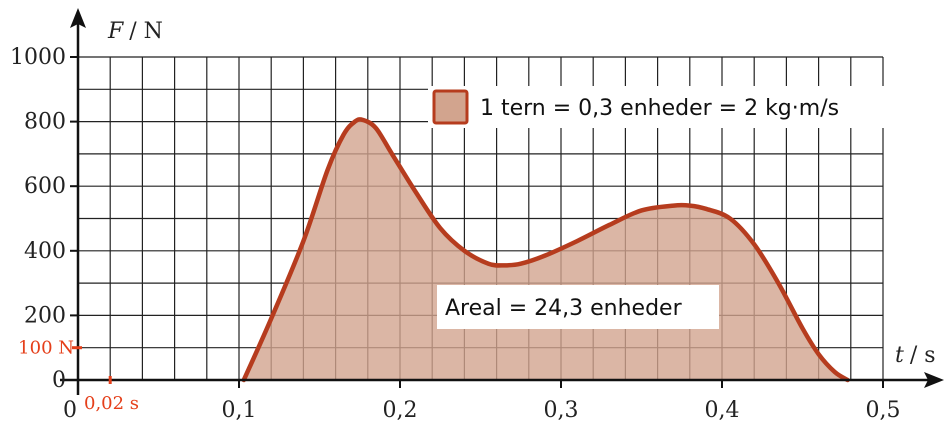 The width and height of the screenshot is (948, 430). Describe the element at coordinates (400, 410) in the screenshot. I see `x-tick-label: 0,2` at that location.